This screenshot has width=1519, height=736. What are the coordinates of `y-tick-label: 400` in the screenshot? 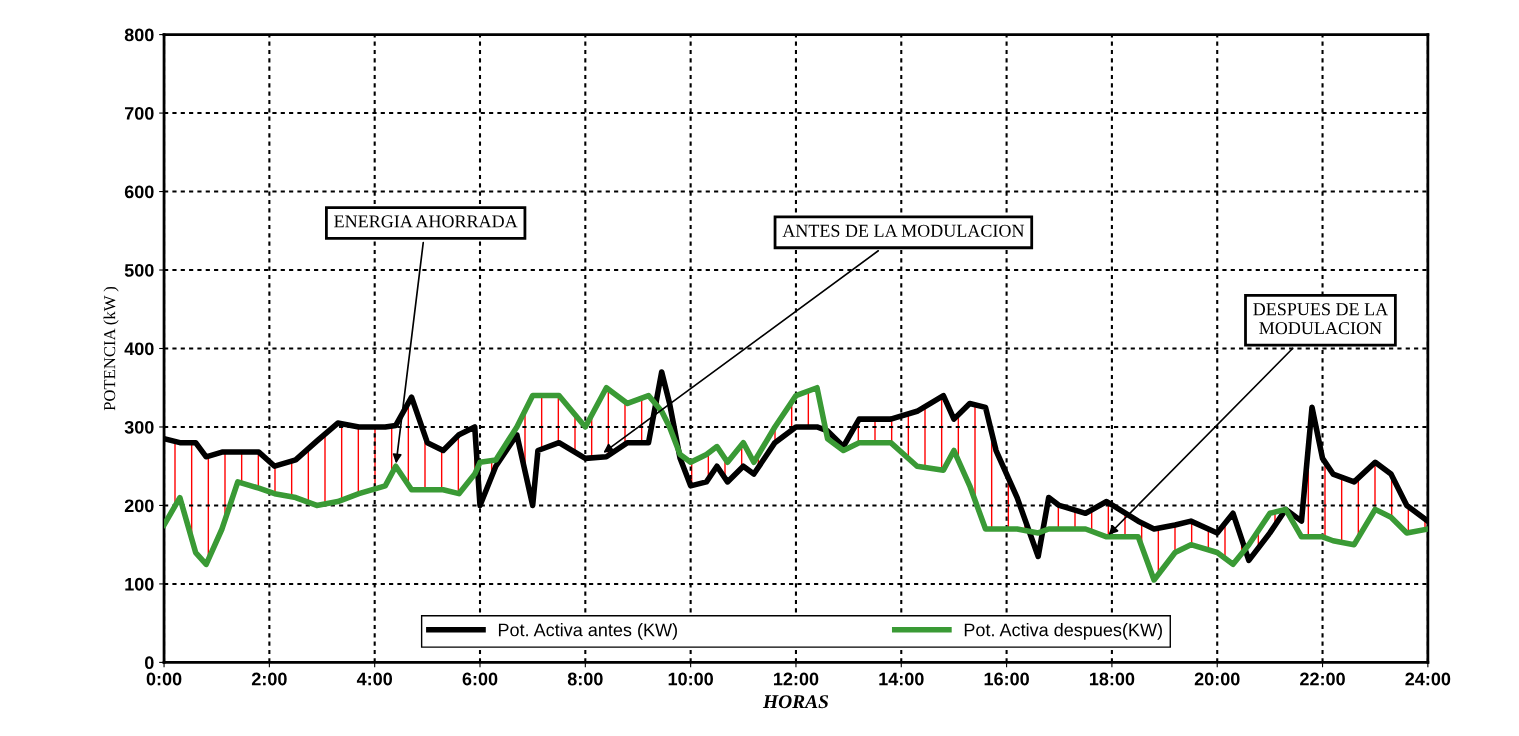 It's located at (139, 349).